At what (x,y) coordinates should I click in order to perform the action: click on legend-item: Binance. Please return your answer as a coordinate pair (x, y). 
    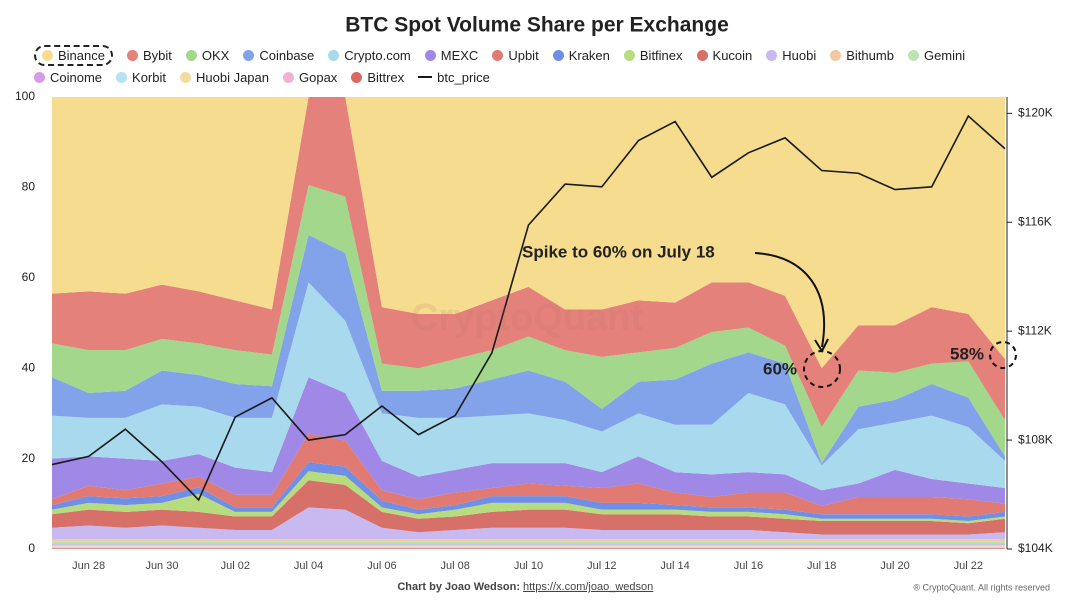
    Looking at the image, I should click on (73, 55).